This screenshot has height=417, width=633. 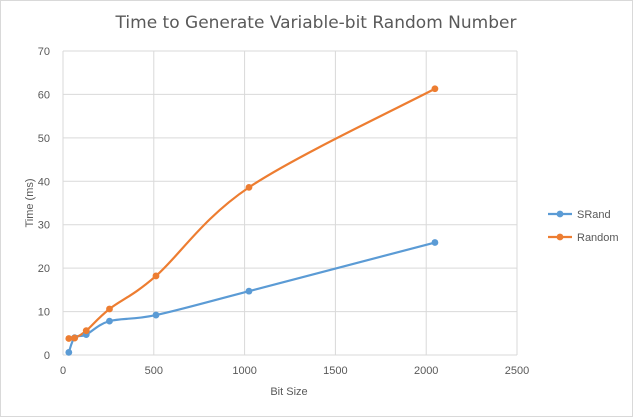 What do you see at coordinates (154, 371) in the screenshot?
I see `x-tick-label: 500` at bounding box center [154, 371].